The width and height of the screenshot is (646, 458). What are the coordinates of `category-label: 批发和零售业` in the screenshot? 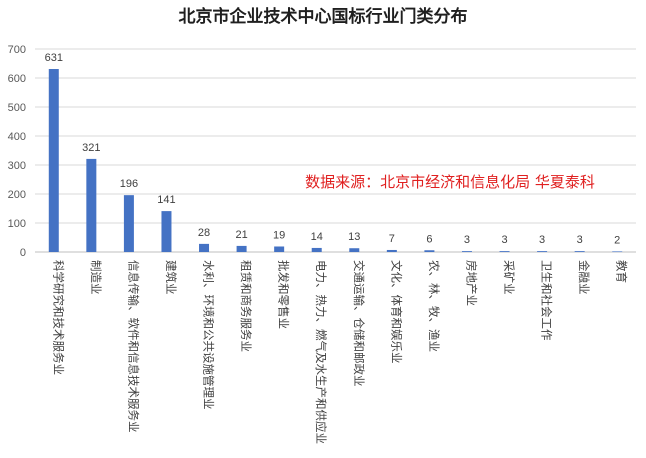 It's located at (284, 294).